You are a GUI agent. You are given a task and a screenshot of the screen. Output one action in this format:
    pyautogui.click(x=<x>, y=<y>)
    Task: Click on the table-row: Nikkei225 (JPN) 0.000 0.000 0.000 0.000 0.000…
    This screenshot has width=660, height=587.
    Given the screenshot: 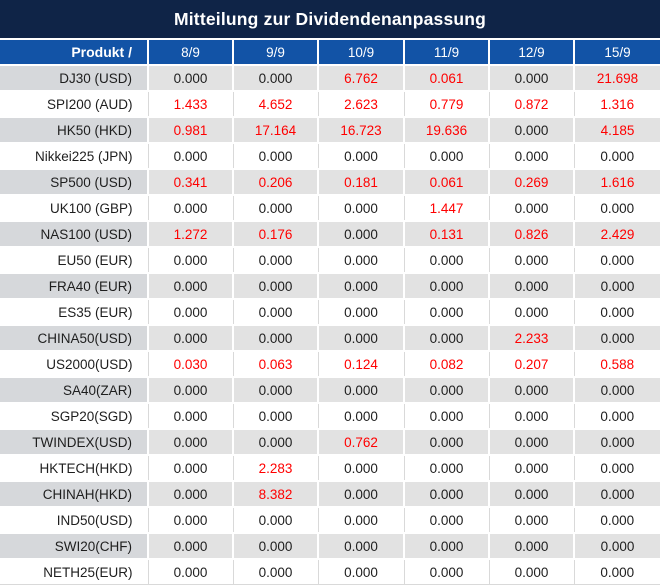 What is the action you would take?
    pyautogui.click(x=330, y=156)
    